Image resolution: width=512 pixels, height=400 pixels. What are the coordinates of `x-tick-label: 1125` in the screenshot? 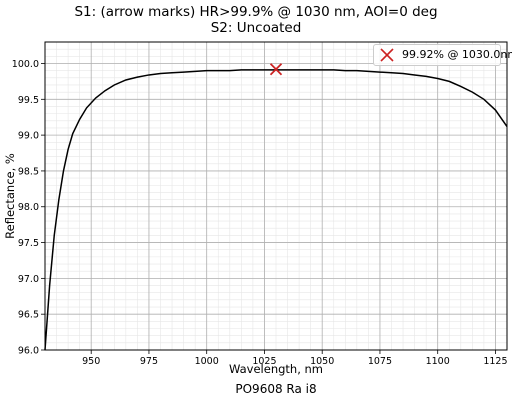 It's located at (495, 361).